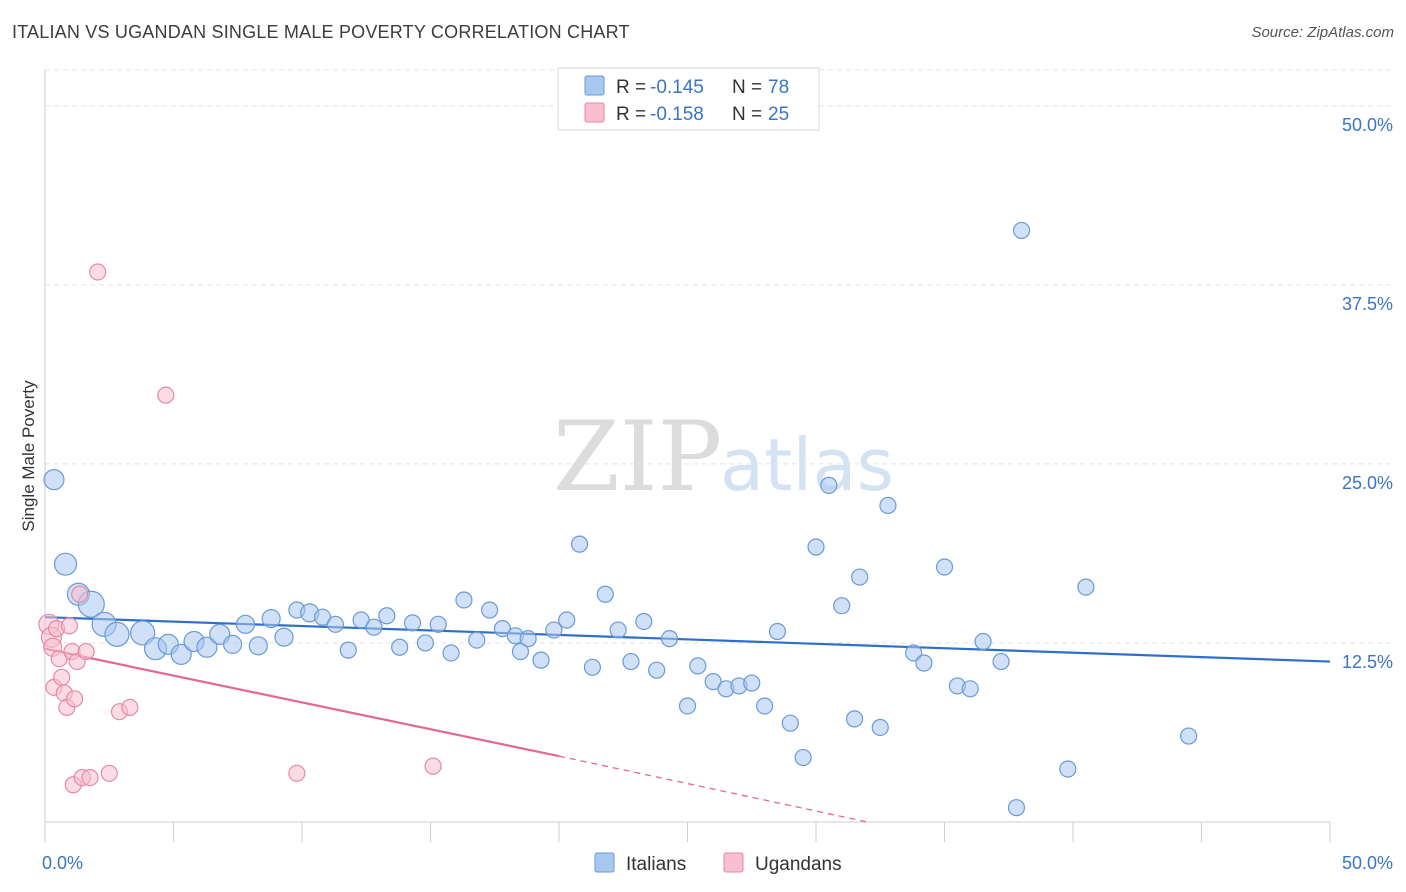  Describe the element at coordinates (62, 863) in the screenshot. I see `x-tick-label-min: 0.0%` at that location.